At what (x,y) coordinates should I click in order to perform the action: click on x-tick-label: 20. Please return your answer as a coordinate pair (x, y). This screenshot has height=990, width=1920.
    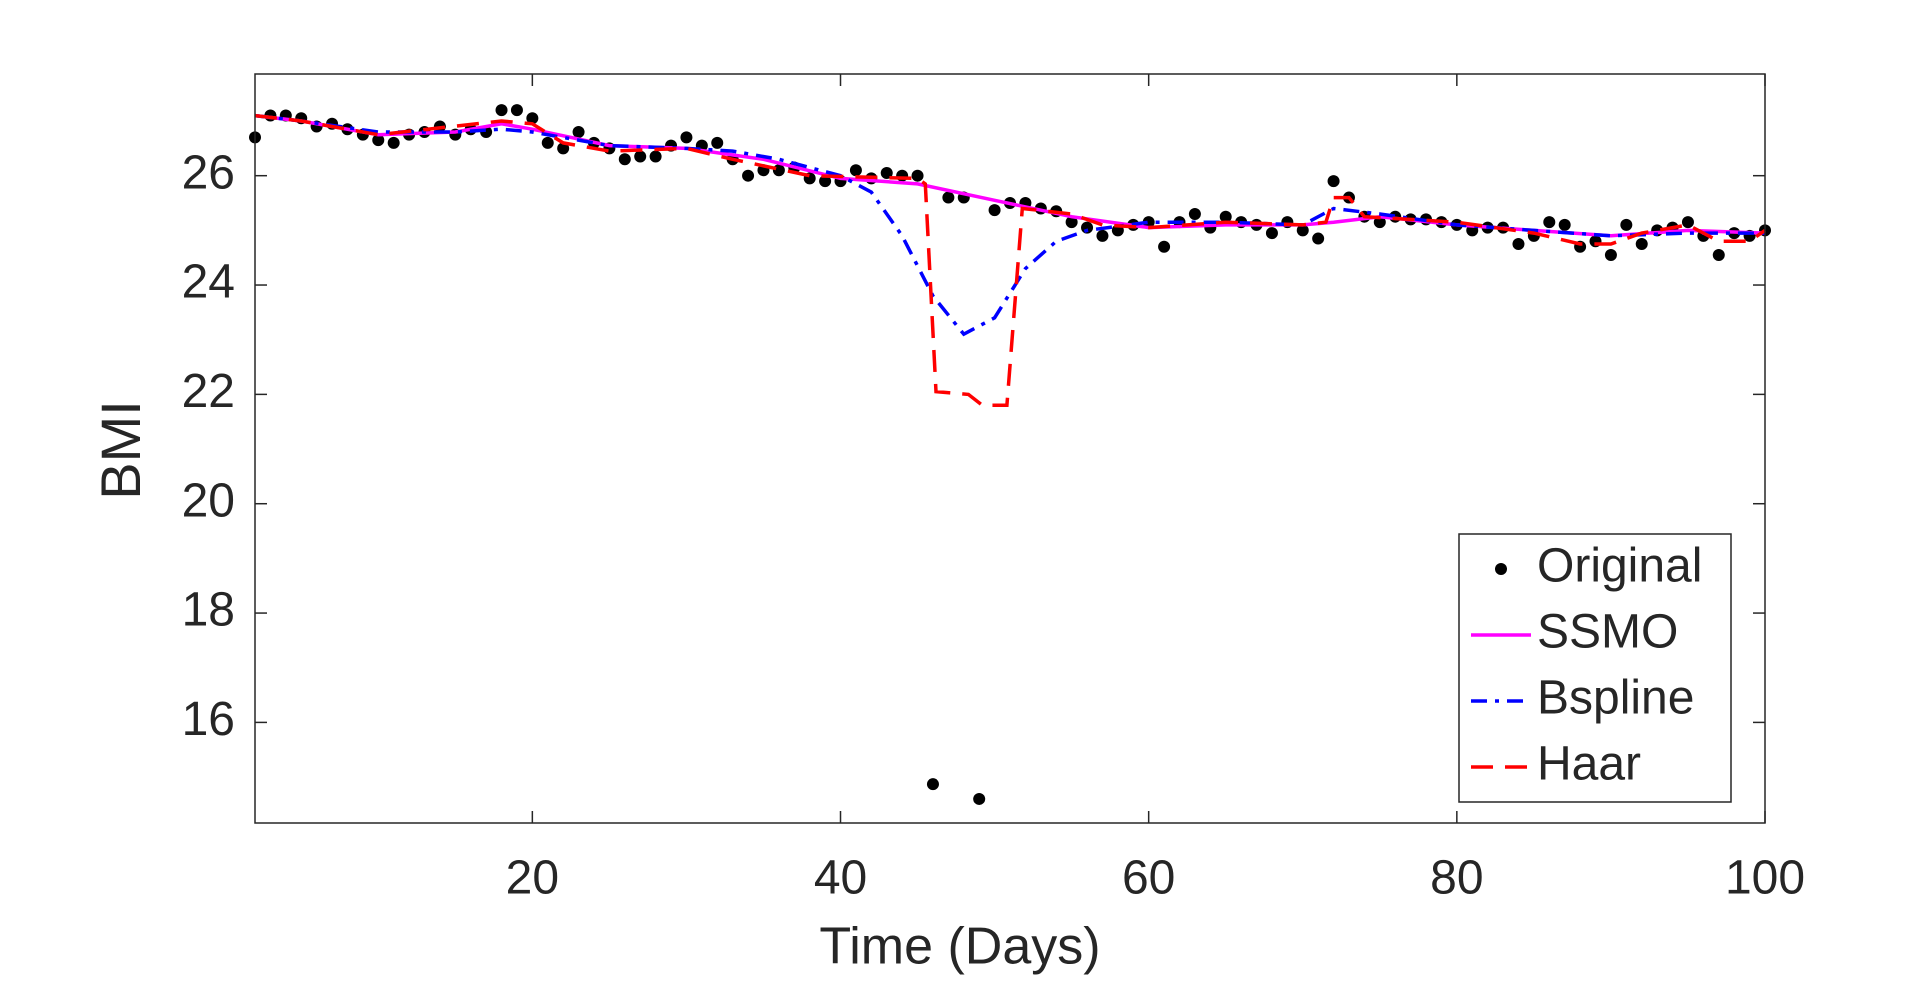
    Looking at the image, I should click on (532, 878).